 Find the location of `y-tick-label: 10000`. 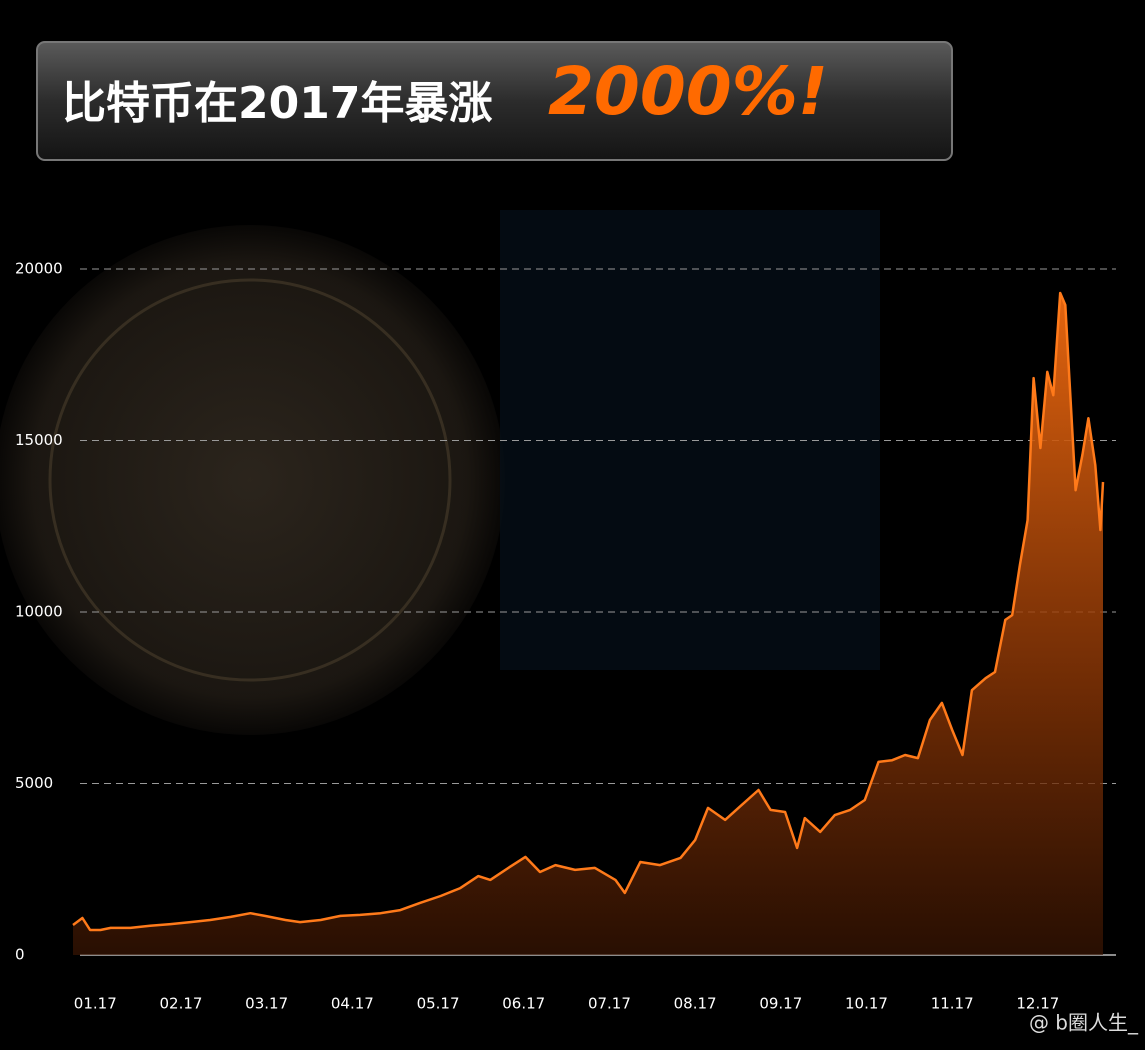

y-tick-label: 10000 is located at coordinates (39, 612).